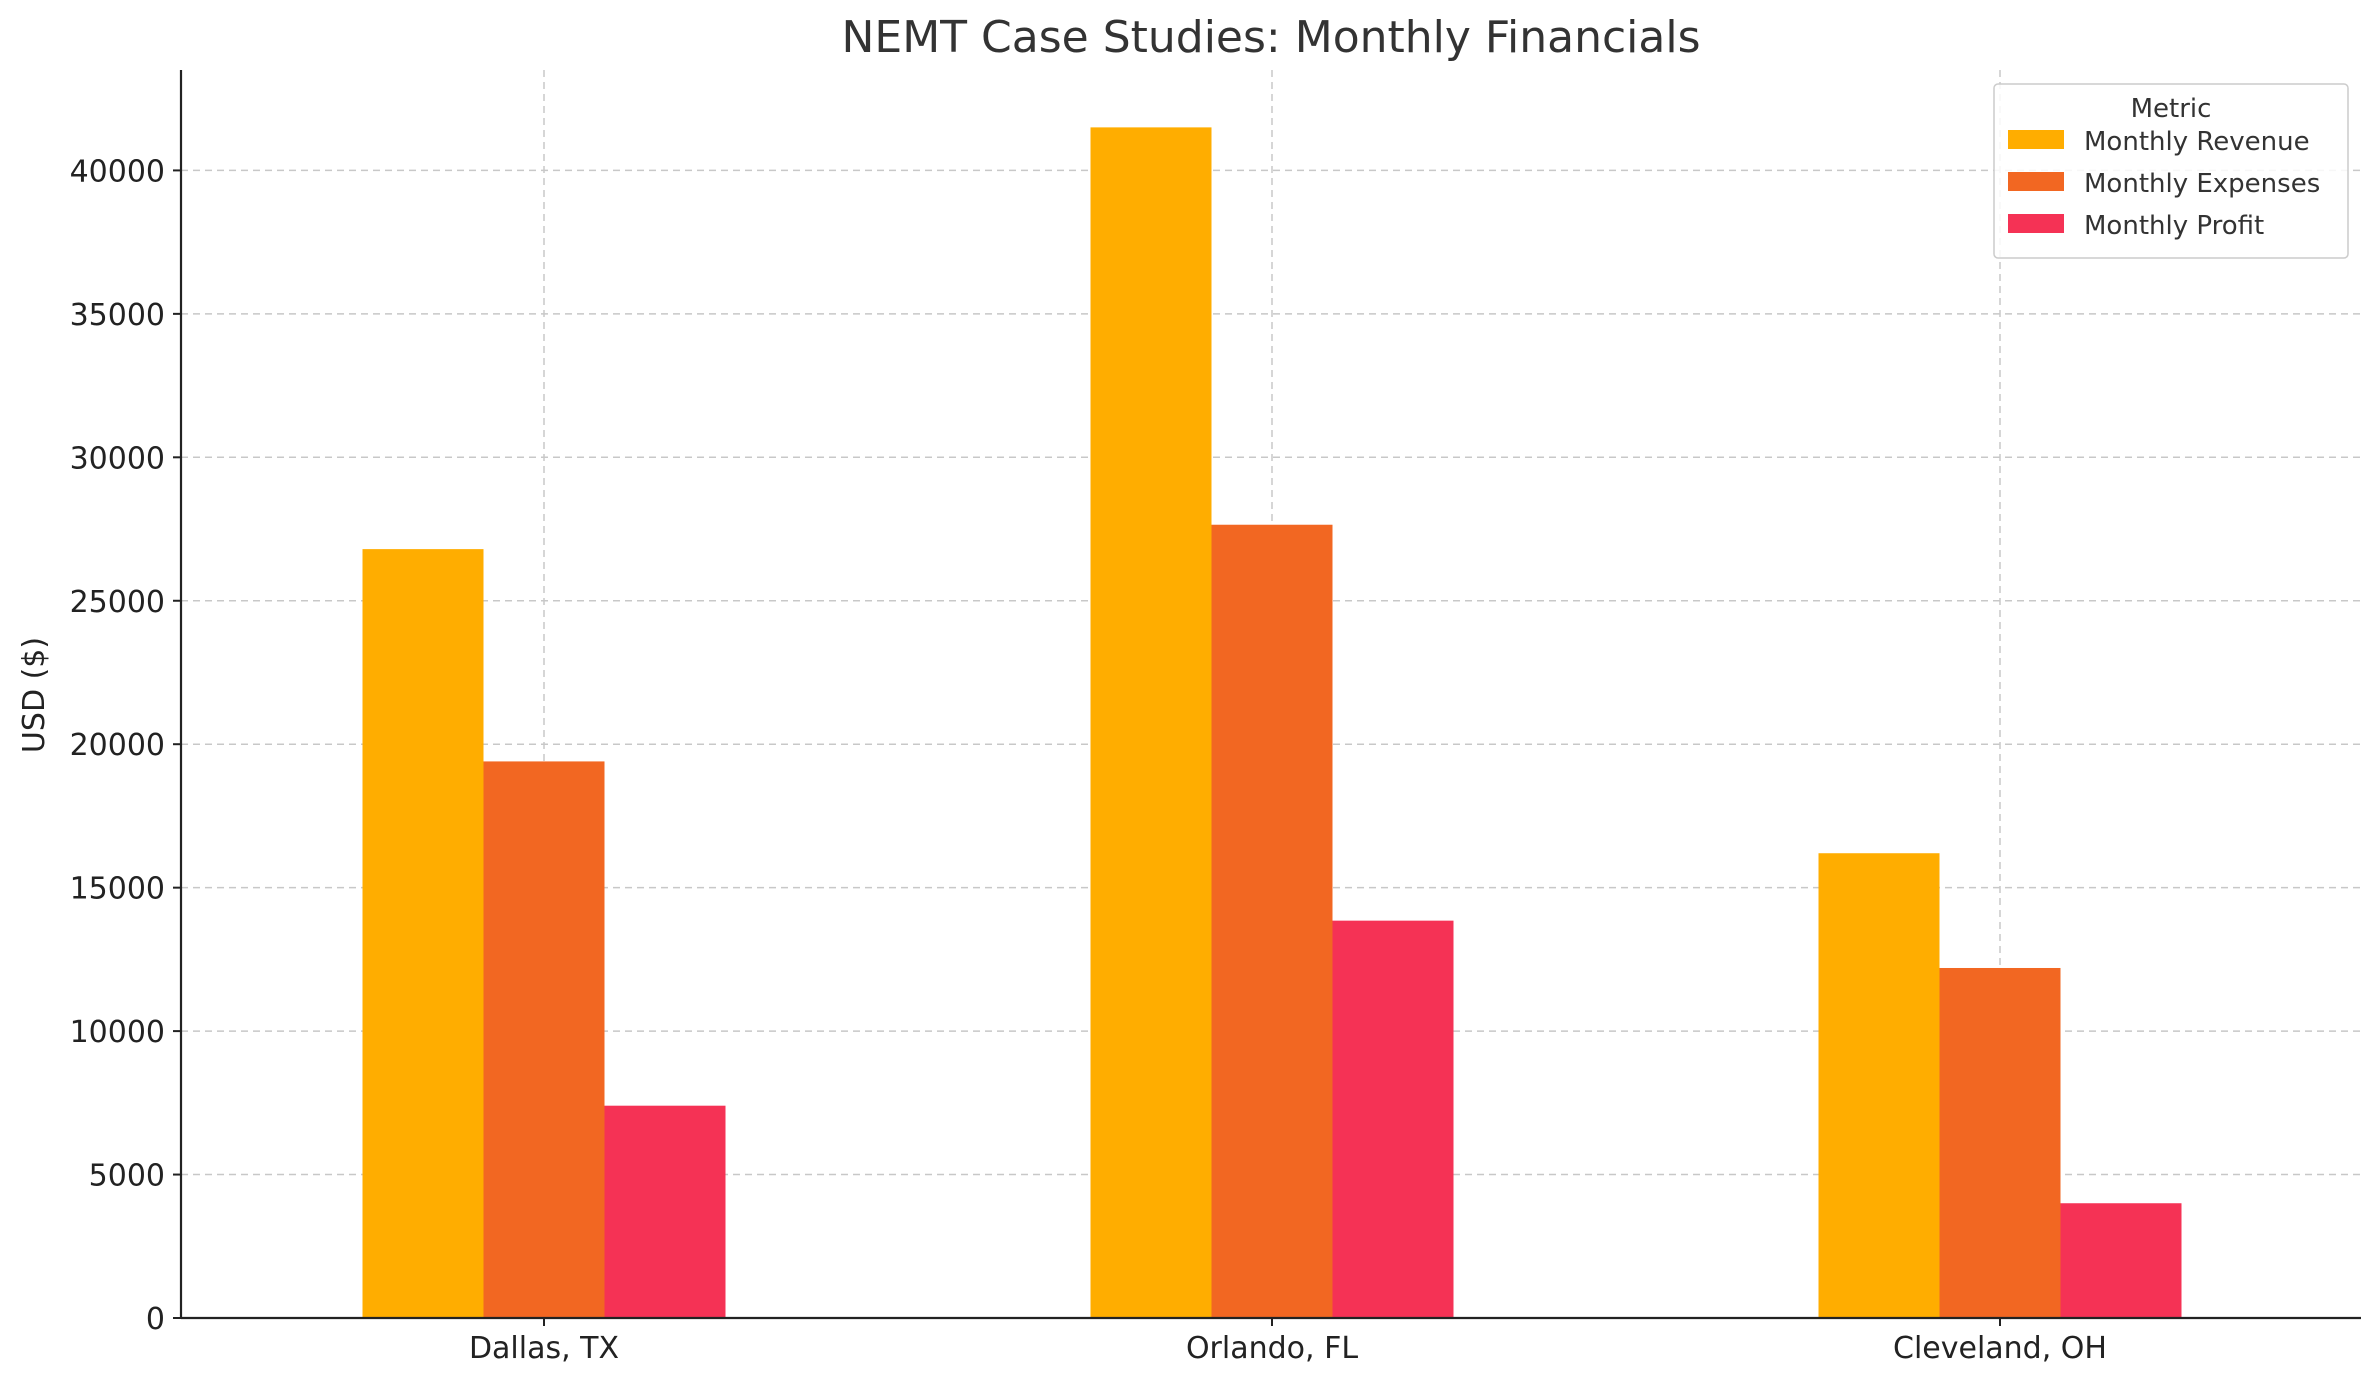 The width and height of the screenshot is (2379, 1380). What do you see at coordinates (117, 315) in the screenshot?
I see `y-tick-label: 35000` at bounding box center [117, 315].